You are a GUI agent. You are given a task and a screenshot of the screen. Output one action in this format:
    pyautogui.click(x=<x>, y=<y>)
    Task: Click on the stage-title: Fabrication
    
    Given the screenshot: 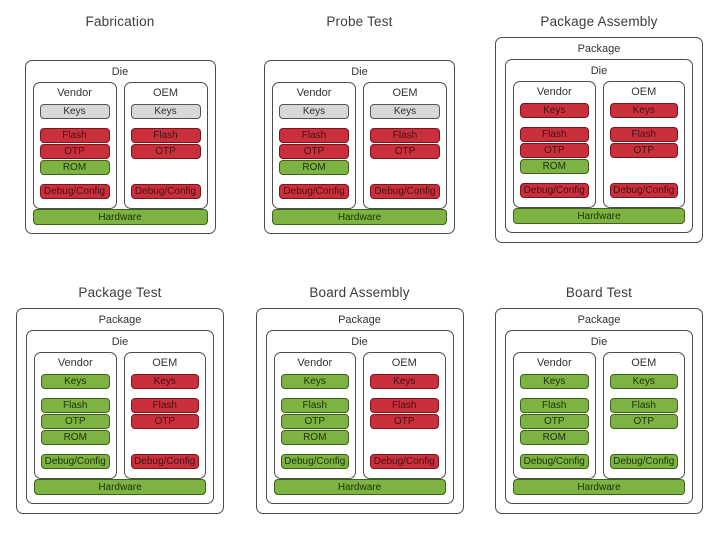 What is the action you would take?
    pyautogui.click(x=120, y=21)
    